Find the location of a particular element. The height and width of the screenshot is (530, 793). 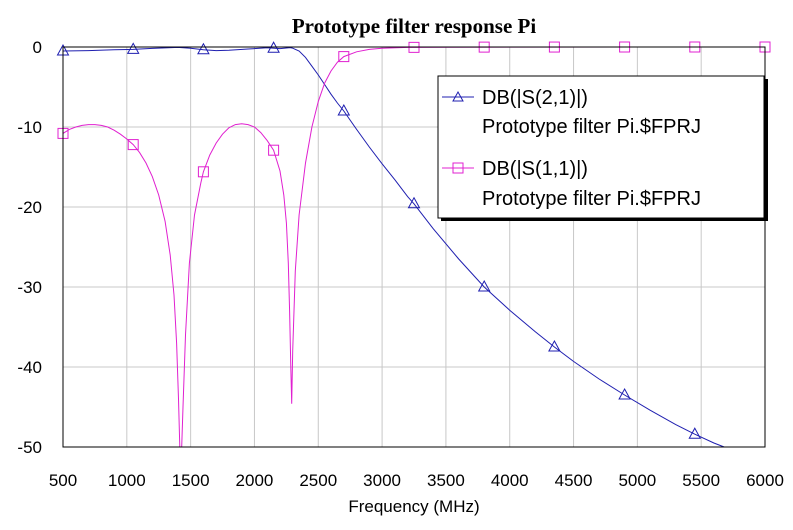

x-tick-label: 6000 is located at coordinates (765, 480).